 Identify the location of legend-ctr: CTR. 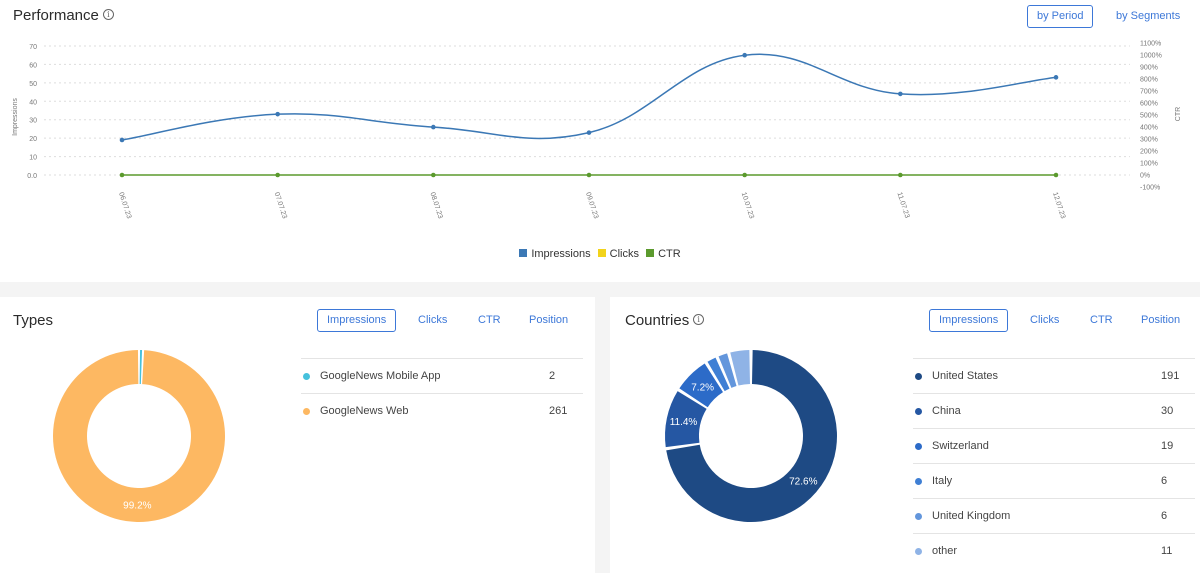
(663, 254).